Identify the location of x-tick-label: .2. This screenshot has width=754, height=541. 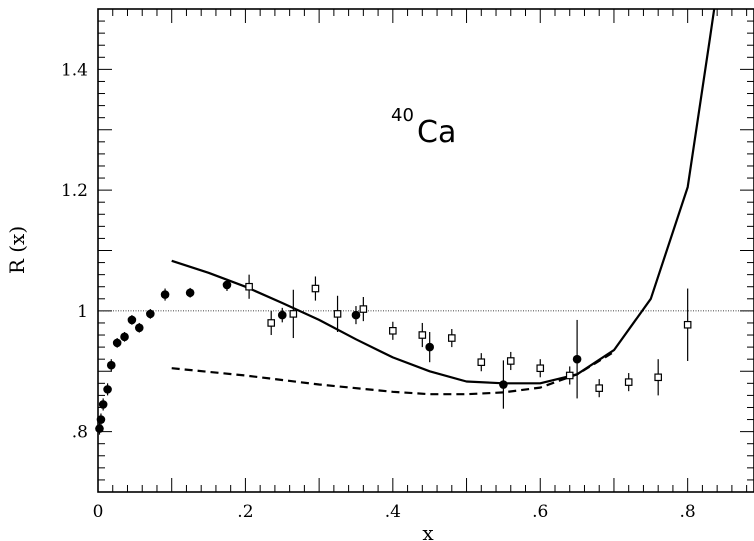
(245, 512).